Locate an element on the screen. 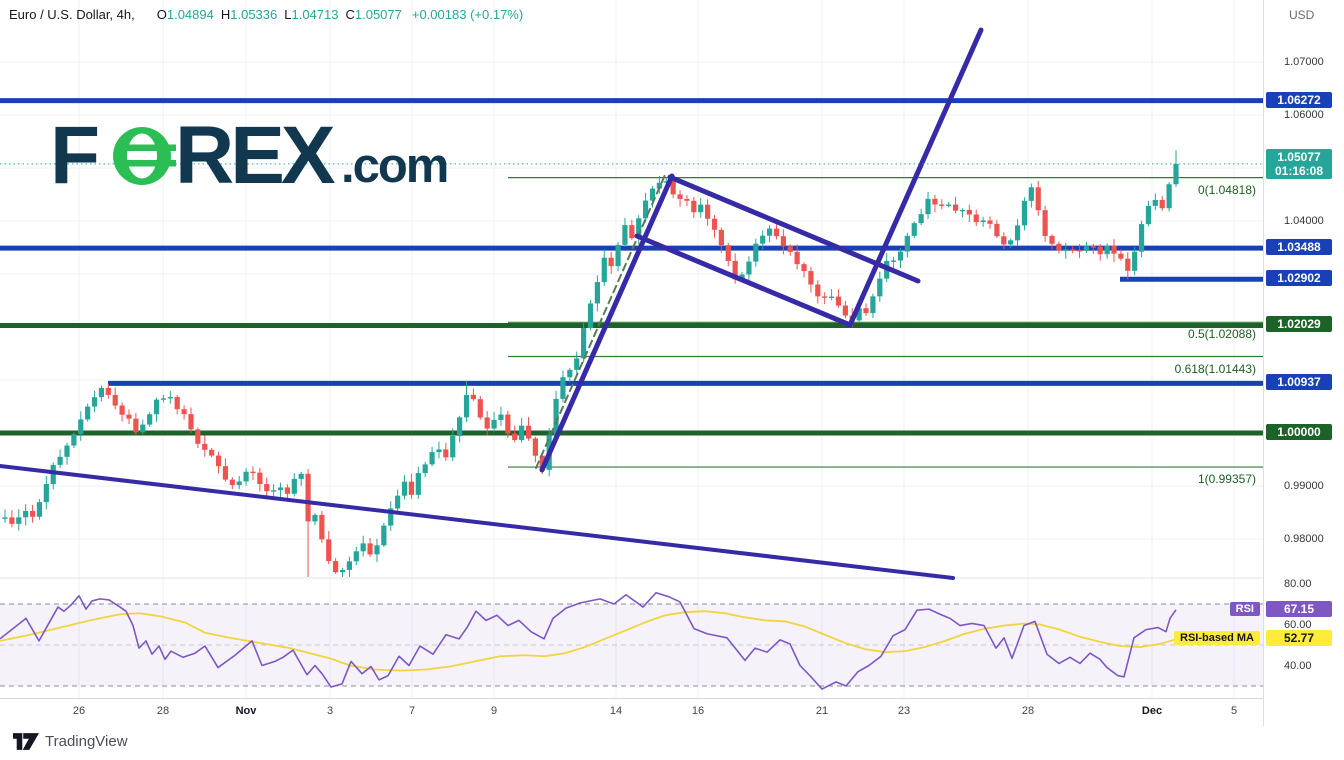 Image resolution: width=1344 pixels, height=760 pixels. open-label: O is located at coordinates (161, 14).